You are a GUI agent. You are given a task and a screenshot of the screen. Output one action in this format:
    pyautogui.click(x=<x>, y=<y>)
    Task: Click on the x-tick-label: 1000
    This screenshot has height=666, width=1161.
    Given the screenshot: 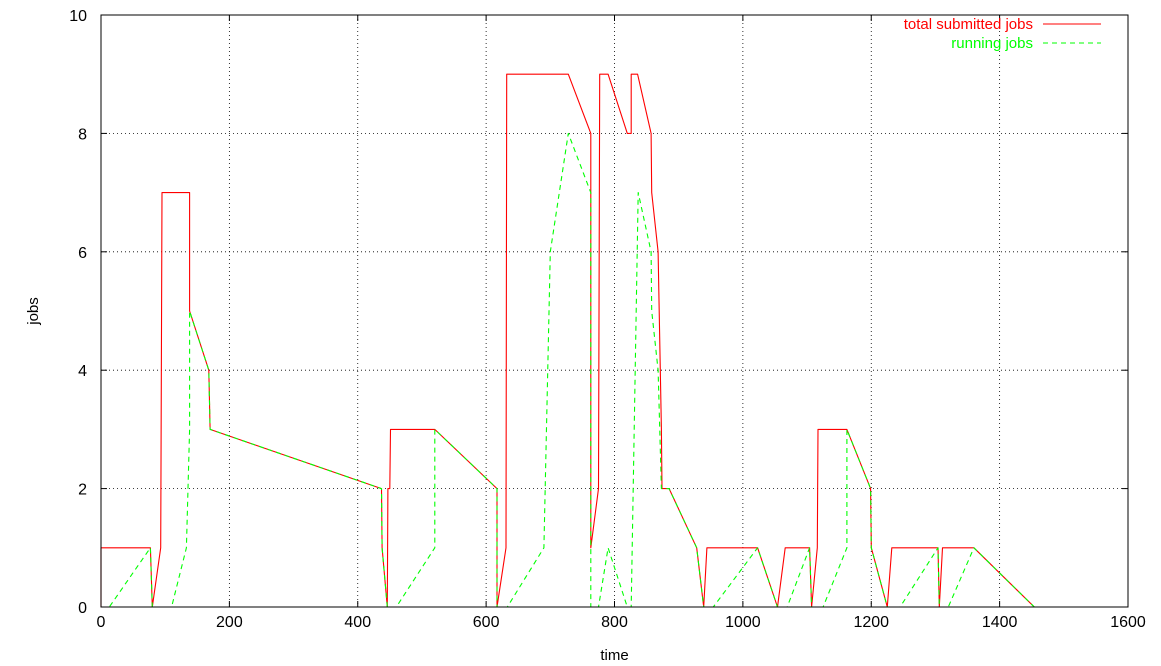 What is the action you would take?
    pyautogui.click(x=743, y=622)
    